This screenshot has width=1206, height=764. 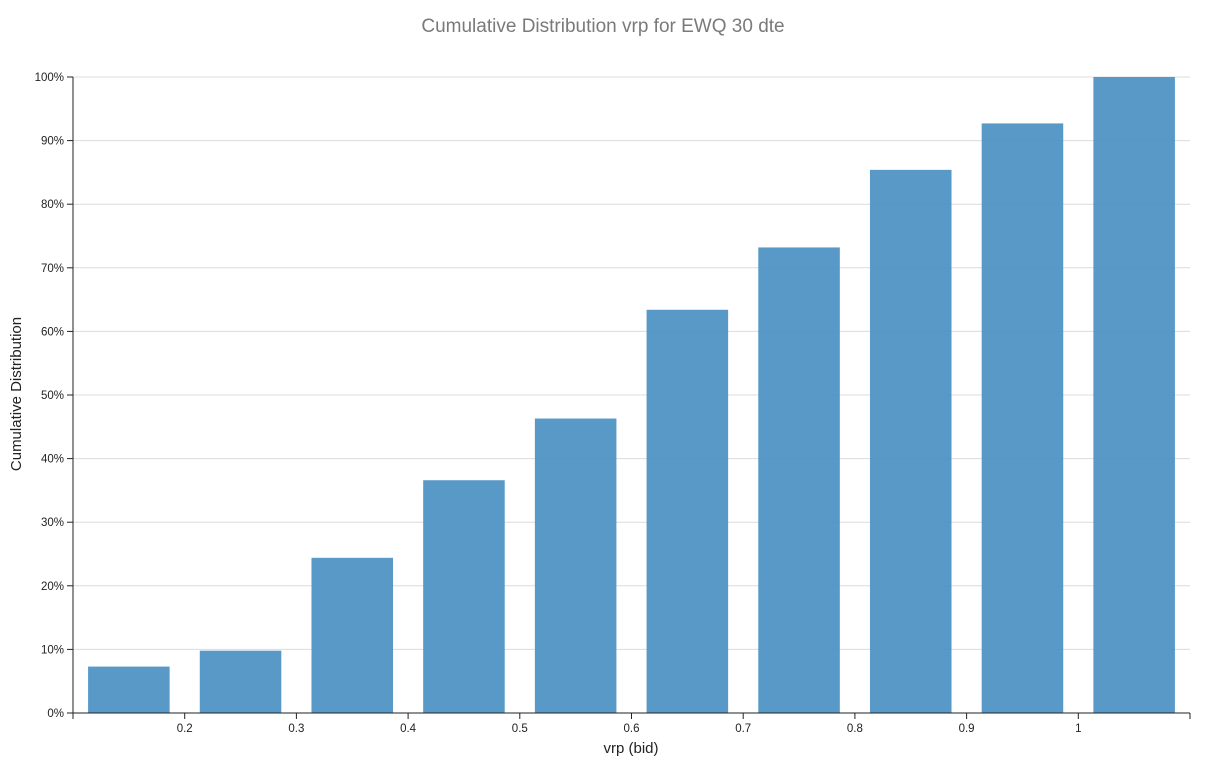 What do you see at coordinates (1078, 729) in the screenshot?
I see `x-tick-label: 1` at bounding box center [1078, 729].